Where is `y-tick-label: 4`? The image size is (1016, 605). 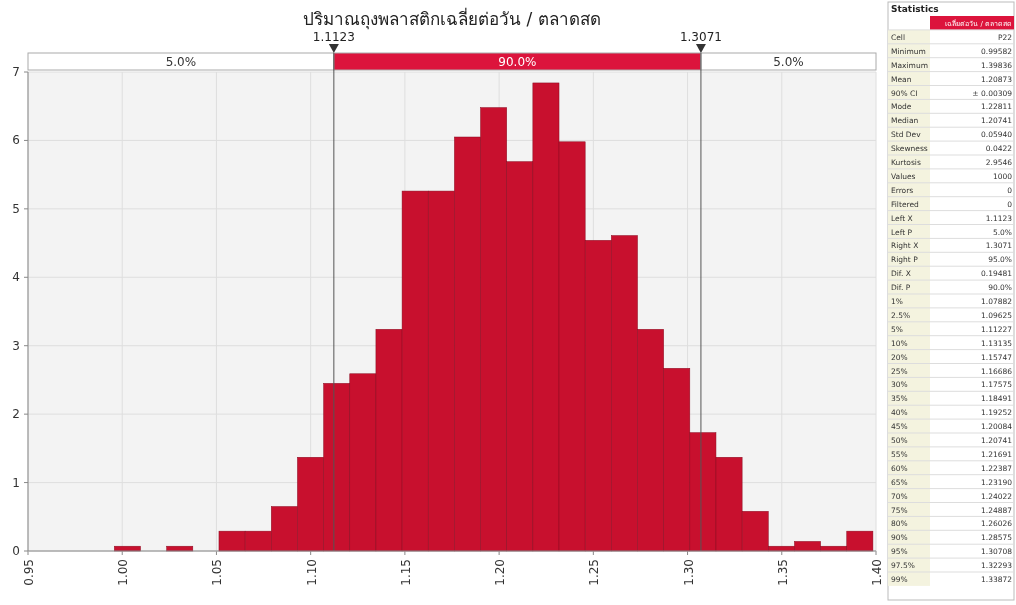
y-tick-label: 4 is located at coordinates (16, 277).